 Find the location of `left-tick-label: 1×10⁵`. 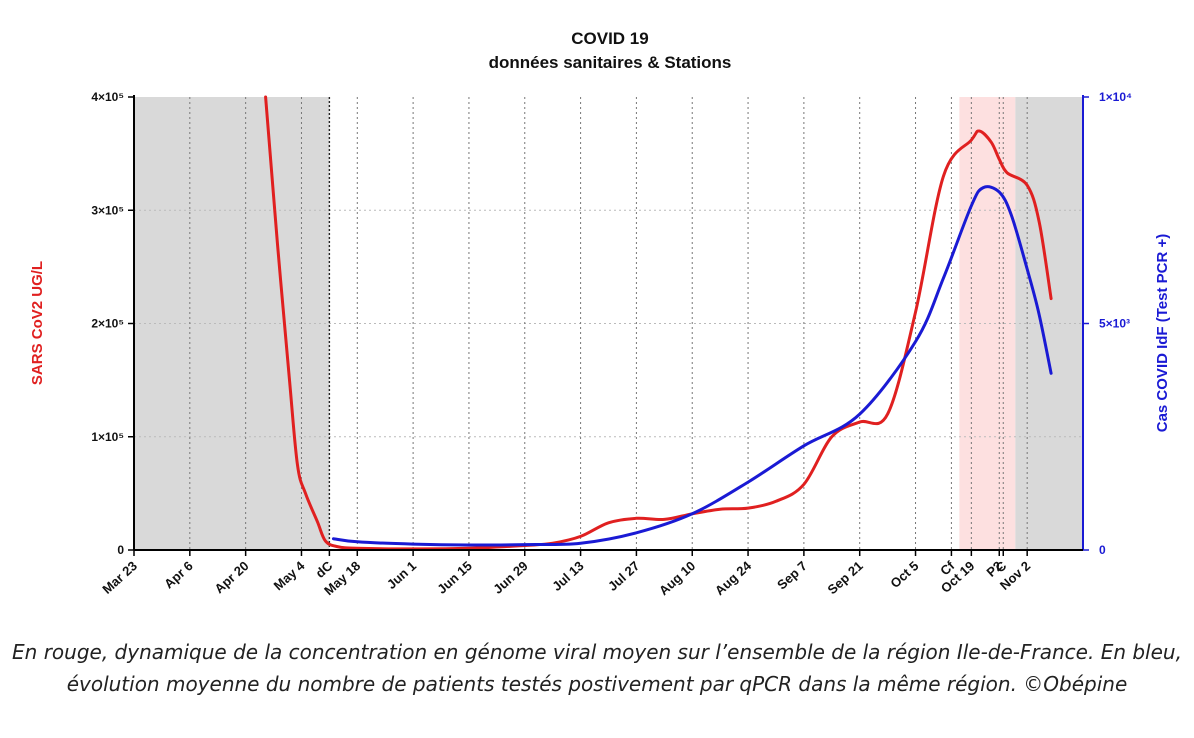

left-tick-label: 1×10⁵ is located at coordinates (107, 437).